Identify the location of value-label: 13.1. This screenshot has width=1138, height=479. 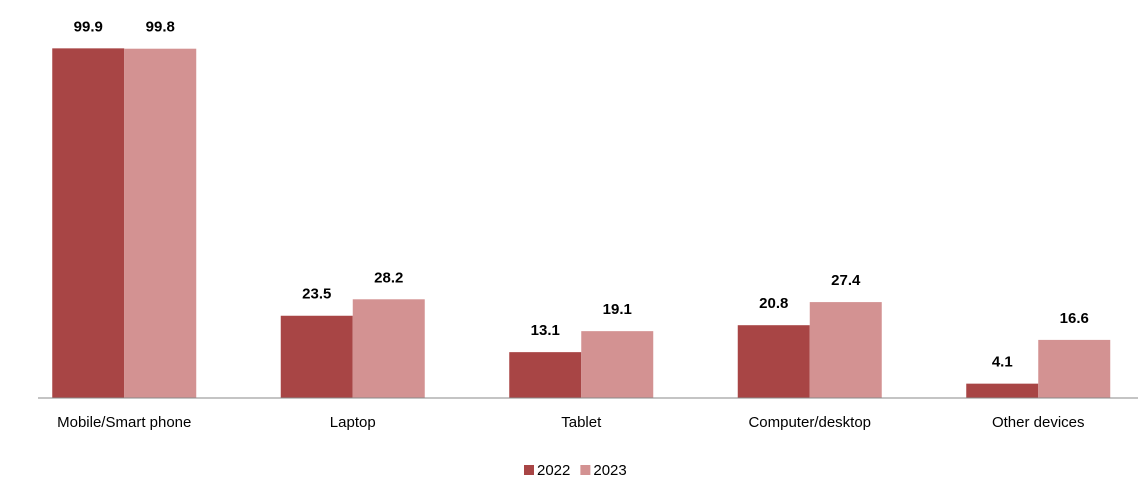
(545, 330).